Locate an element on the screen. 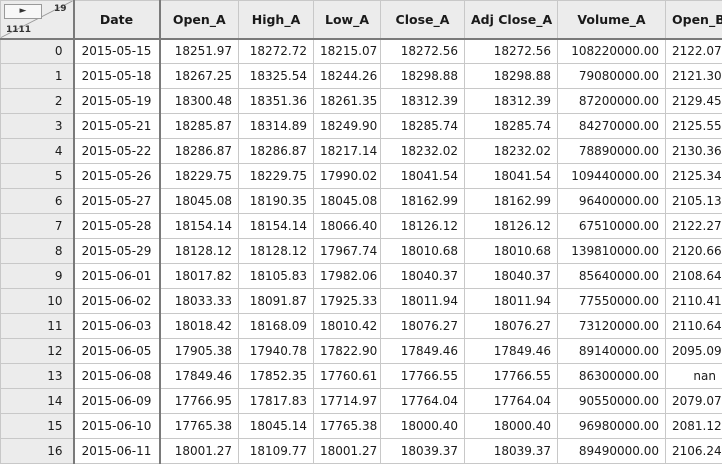 The width and height of the screenshot is (722, 464). cell-adj-close-a: 18298.88 is located at coordinates (511, 76).